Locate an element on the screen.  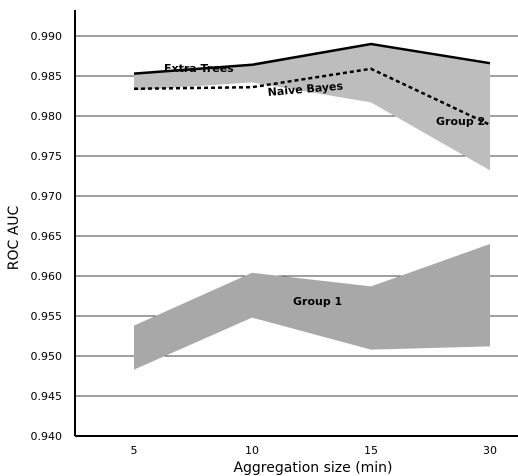
series-lines is located at coordinates (312, 84).